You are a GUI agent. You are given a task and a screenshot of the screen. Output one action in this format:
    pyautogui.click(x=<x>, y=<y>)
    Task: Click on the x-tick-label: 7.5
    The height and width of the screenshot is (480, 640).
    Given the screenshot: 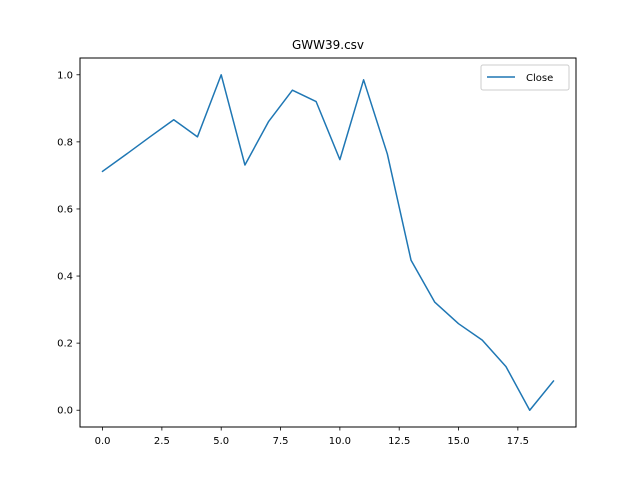 What is the action you would take?
    pyautogui.click(x=281, y=441)
    